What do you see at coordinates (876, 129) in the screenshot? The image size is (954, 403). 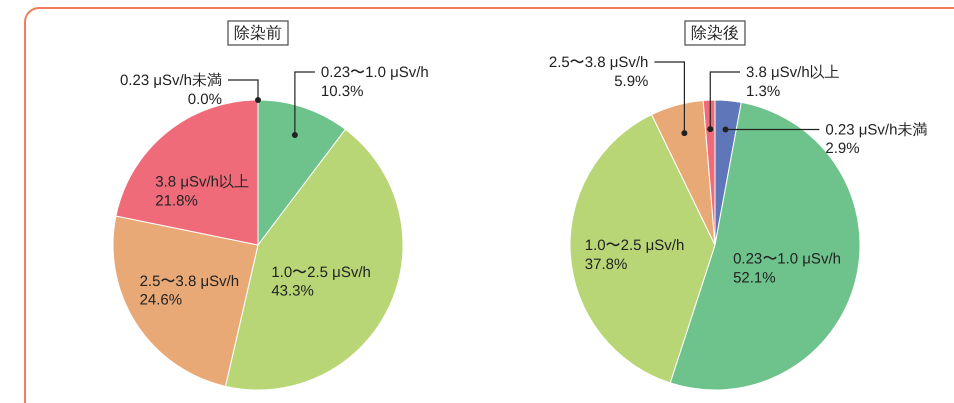 I see `slice-label: 0.23 μSv/h未満` at bounding box center [876, 129].